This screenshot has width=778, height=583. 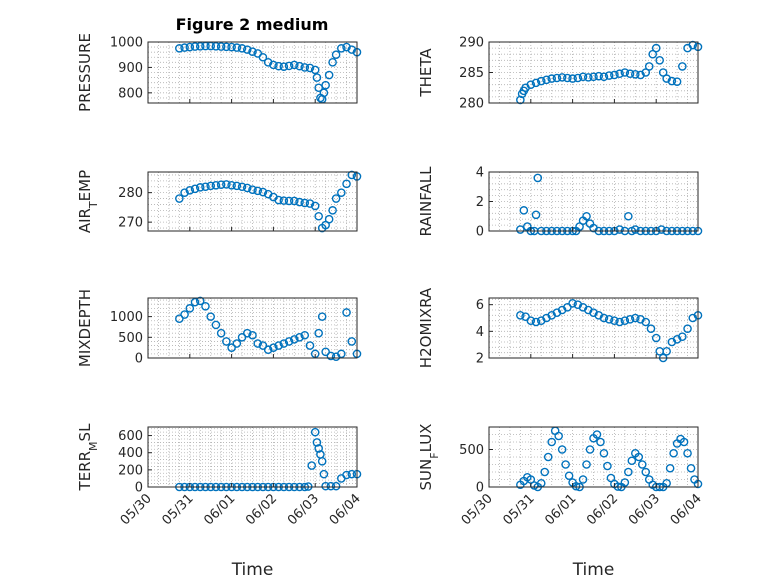 What do you see at coordinates (130, 223) in the screenshot?
I see `y-tick-label: 270` at bounding box center [130, 223].